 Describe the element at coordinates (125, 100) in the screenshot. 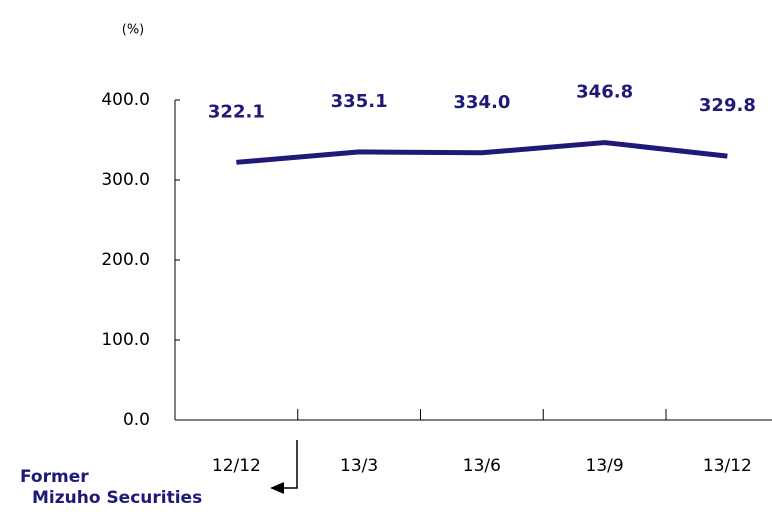

I see `y-tick-label: 400.0` at that location.